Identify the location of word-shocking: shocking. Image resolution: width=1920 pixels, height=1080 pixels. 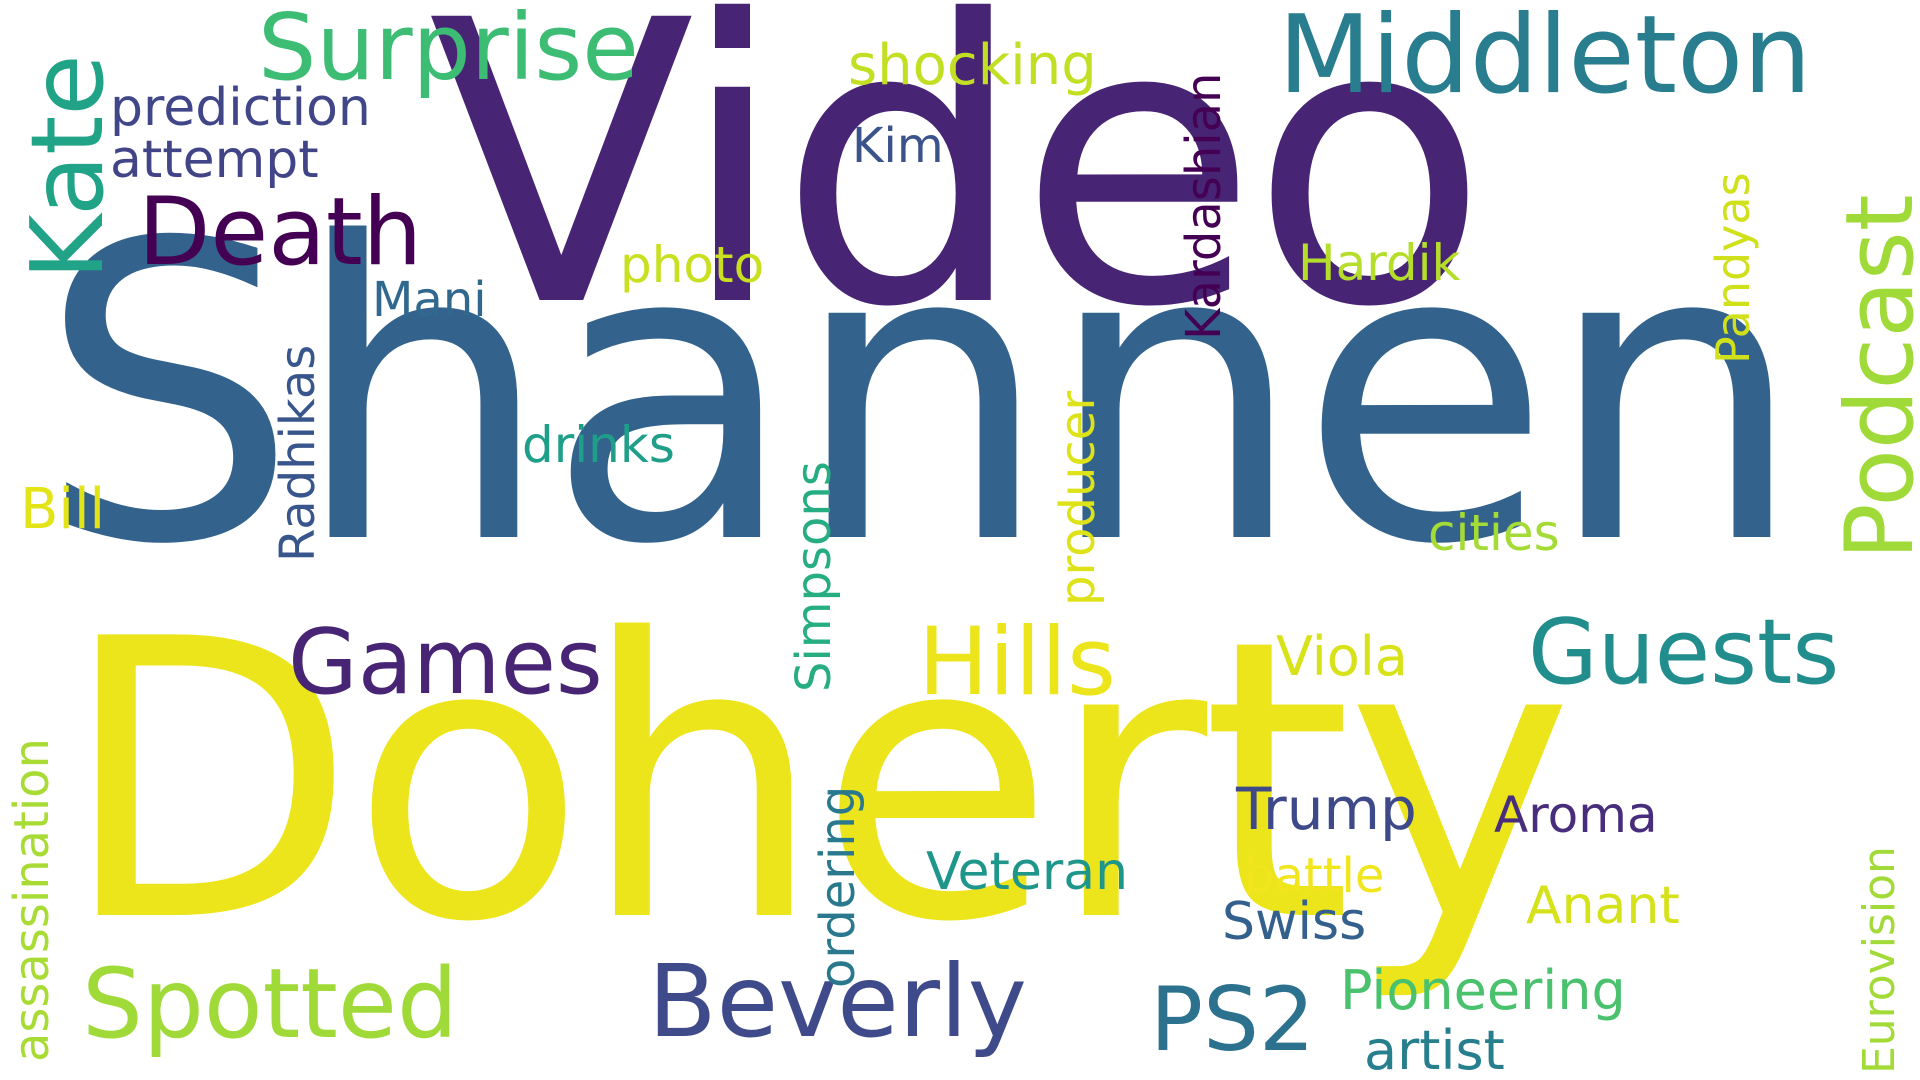
(972, 65).